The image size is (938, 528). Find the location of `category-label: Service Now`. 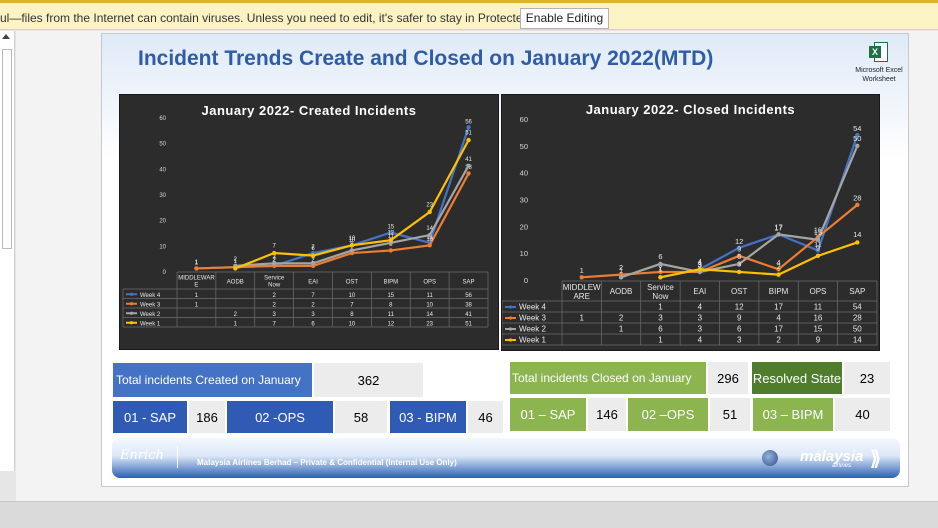

category-label: Service Now is located at coordinates (274, 282).